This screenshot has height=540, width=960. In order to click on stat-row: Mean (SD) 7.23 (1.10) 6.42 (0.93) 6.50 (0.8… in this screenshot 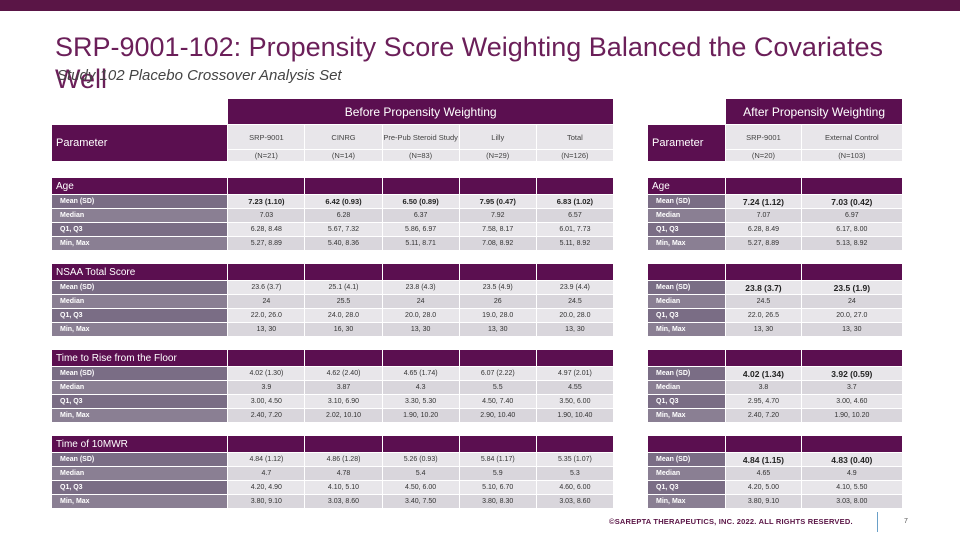, I will do `click(332, 201)`.